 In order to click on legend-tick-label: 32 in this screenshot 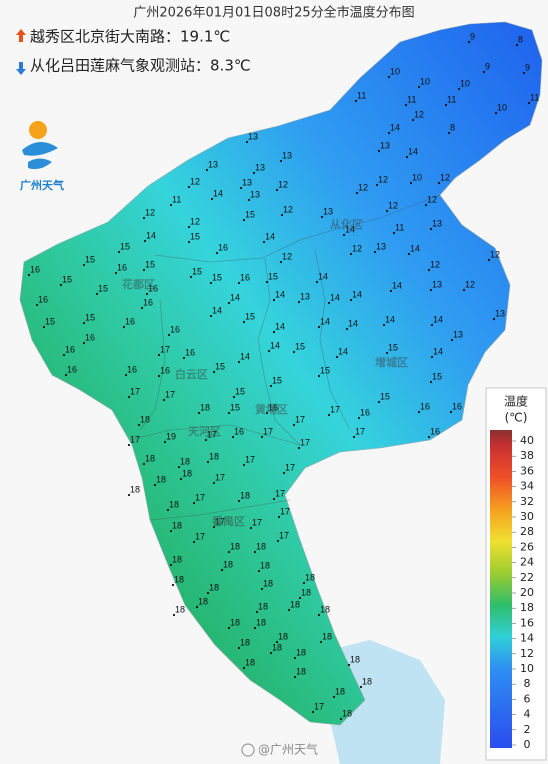, I will do `click(527, 501)`.